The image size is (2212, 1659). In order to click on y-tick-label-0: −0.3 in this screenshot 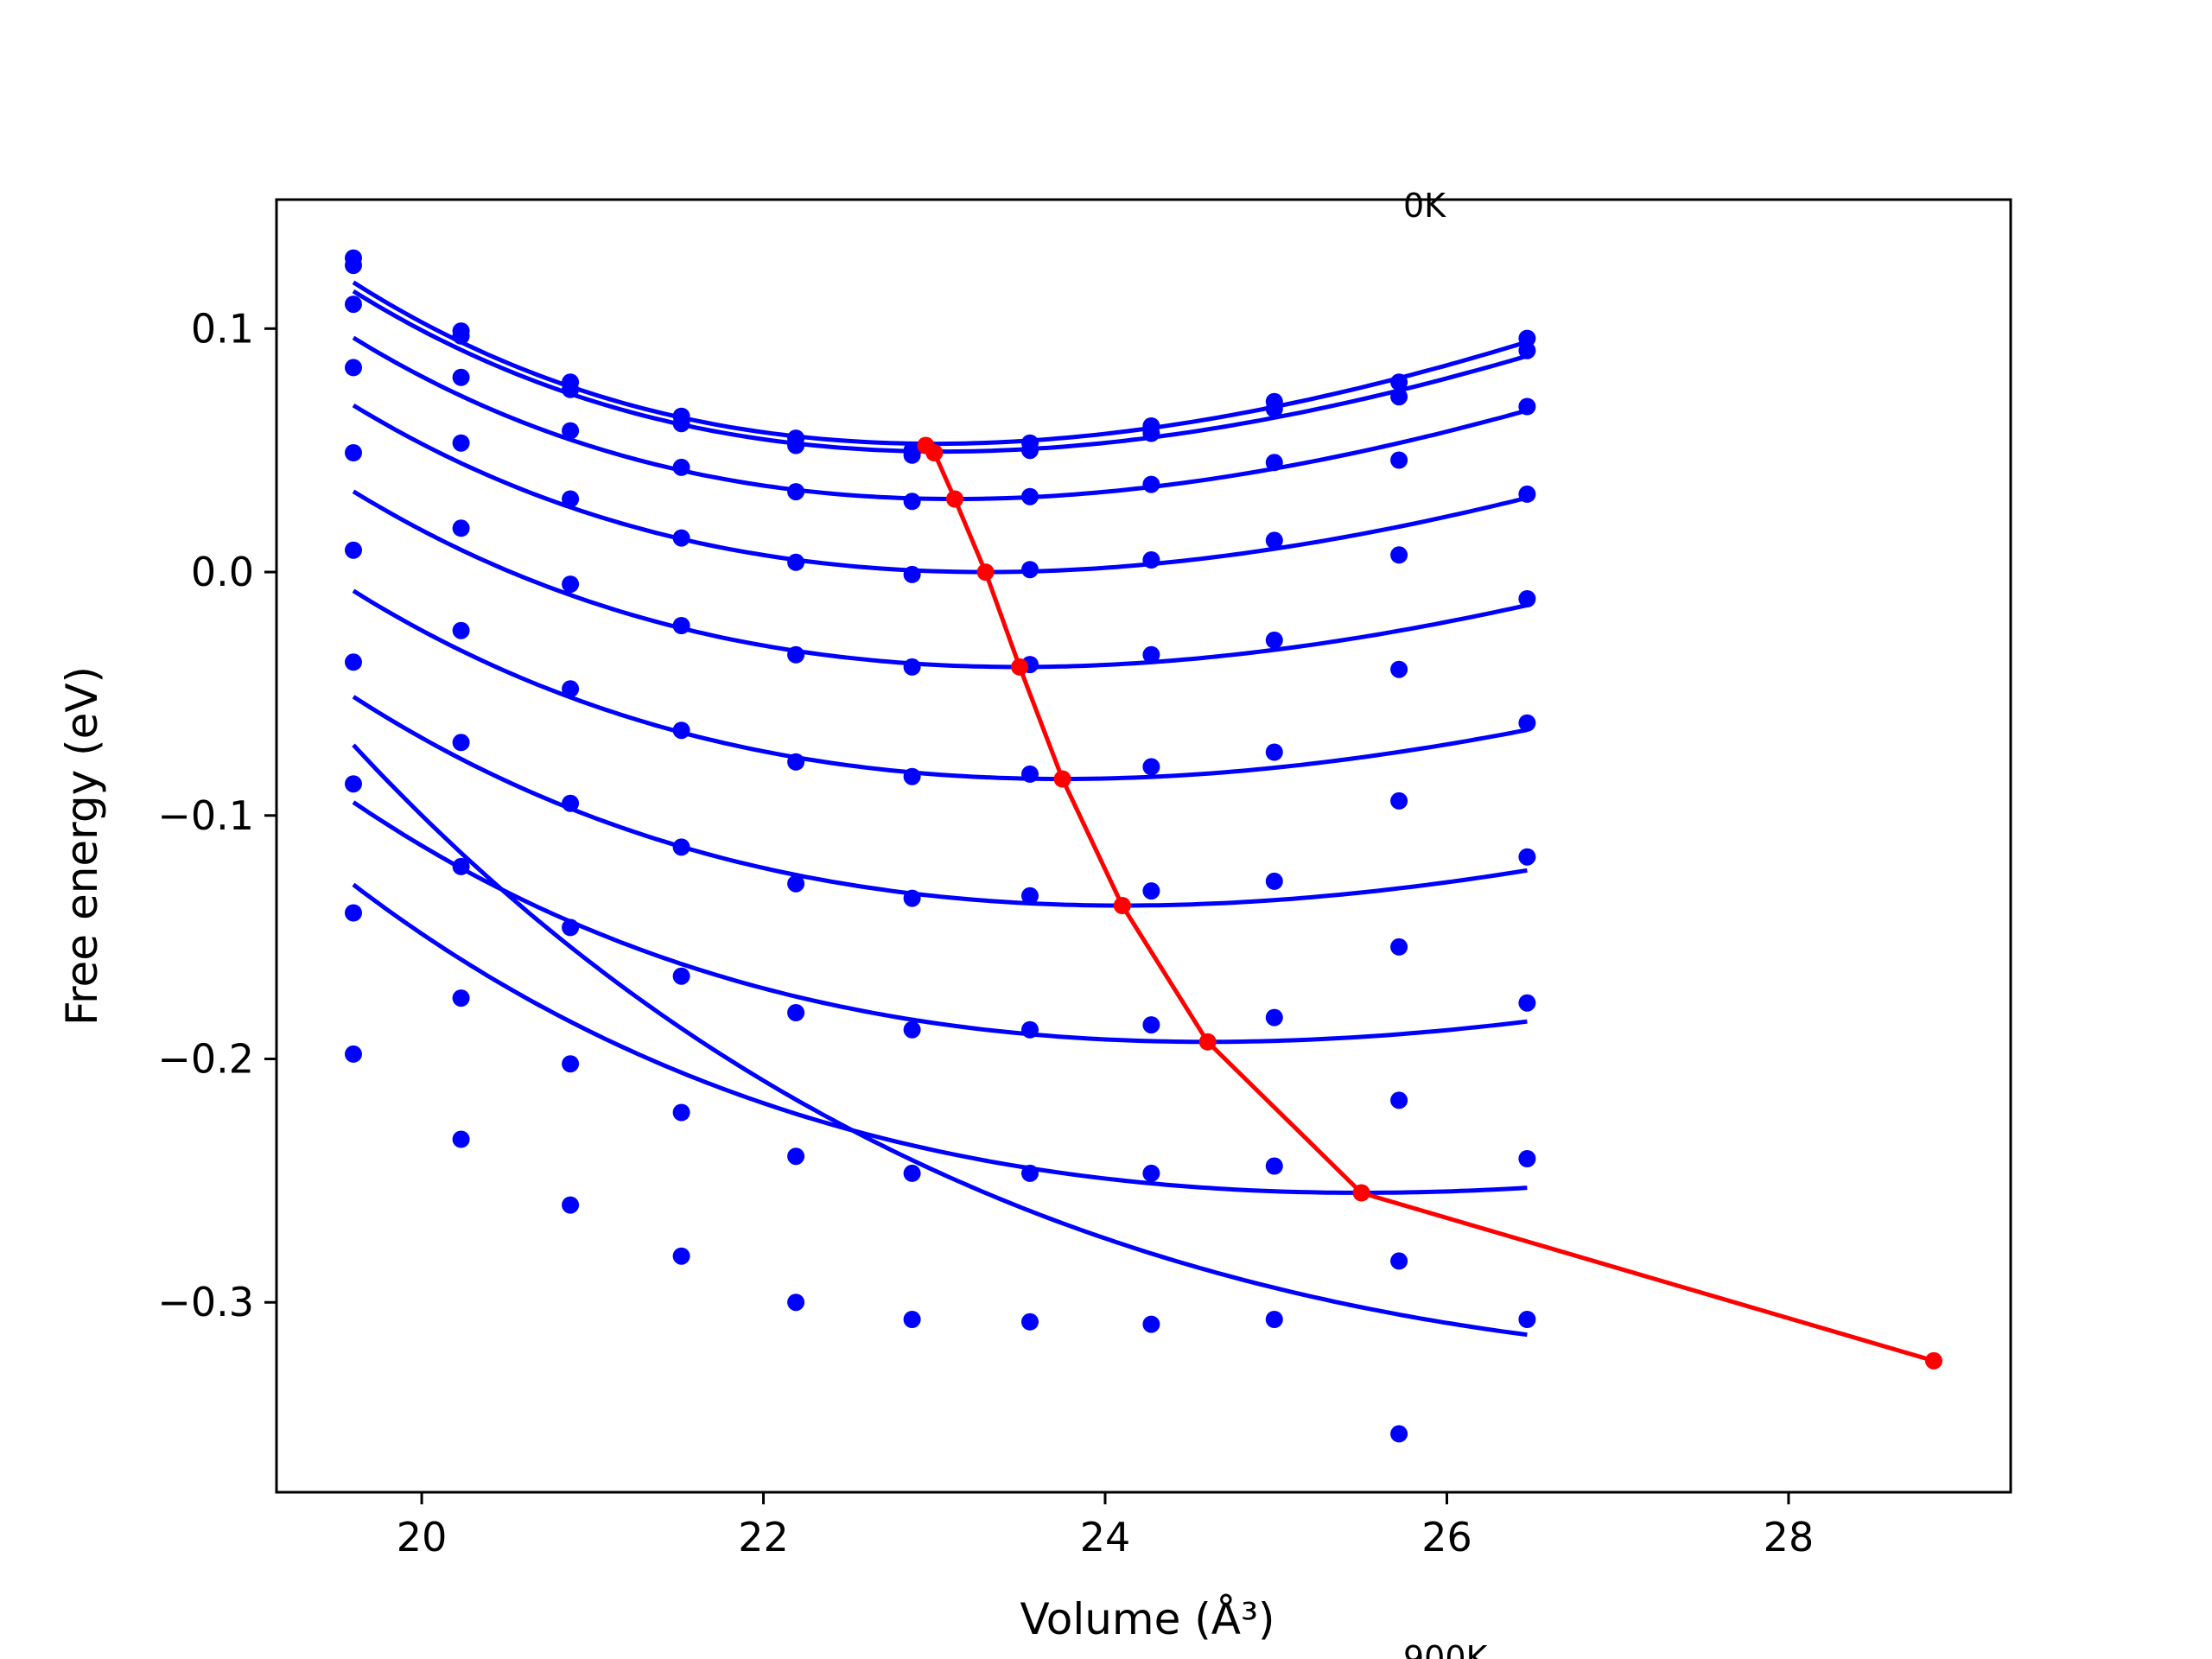, I will do `click(205, 1302)`.